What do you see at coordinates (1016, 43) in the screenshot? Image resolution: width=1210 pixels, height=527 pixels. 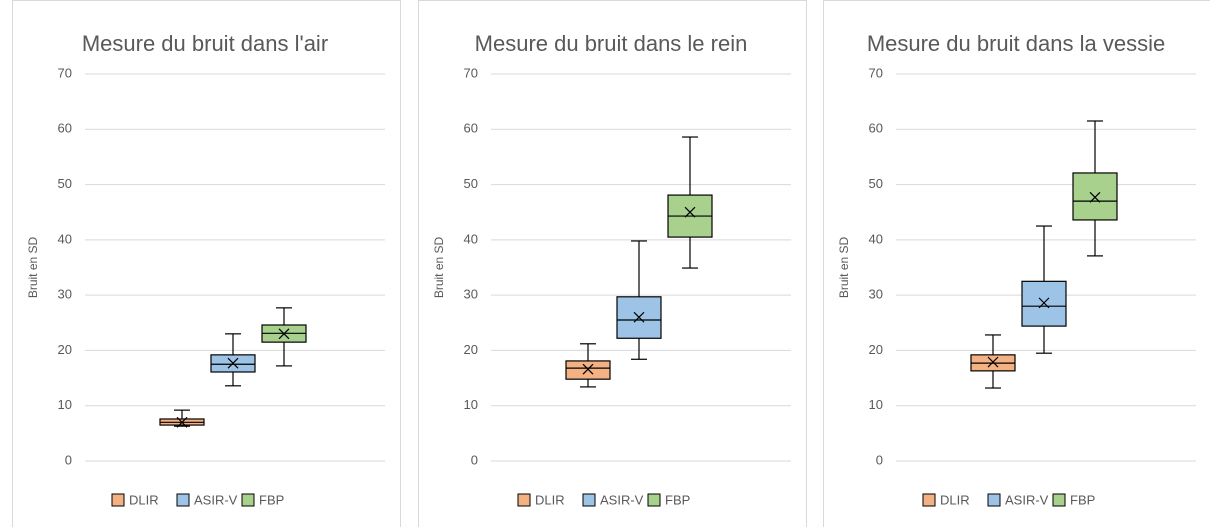 I see `chart-title: Mesure du bruit dans la vessie` at bounding box center [1016, 43].